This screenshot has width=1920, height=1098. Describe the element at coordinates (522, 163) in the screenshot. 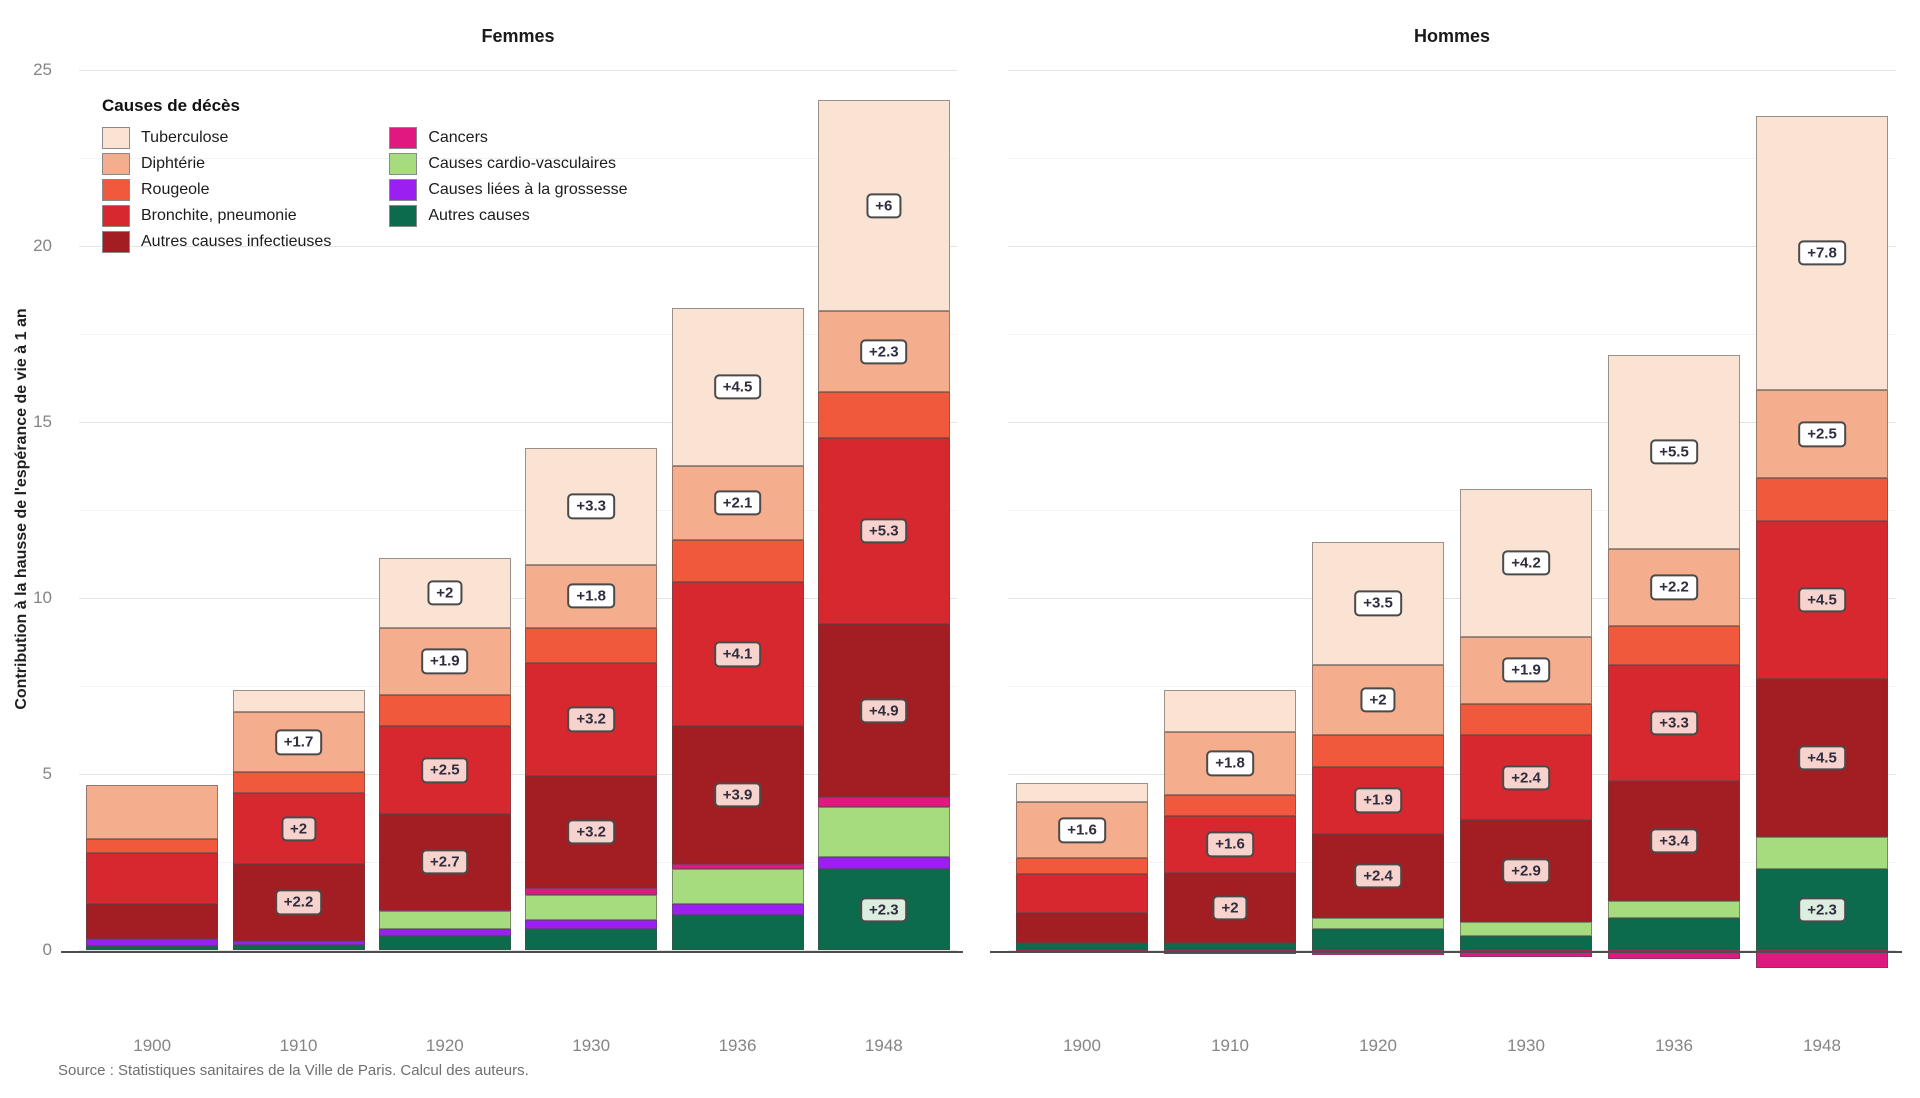

I see `legend-label: Causes cardio-vasculaires` at that location.